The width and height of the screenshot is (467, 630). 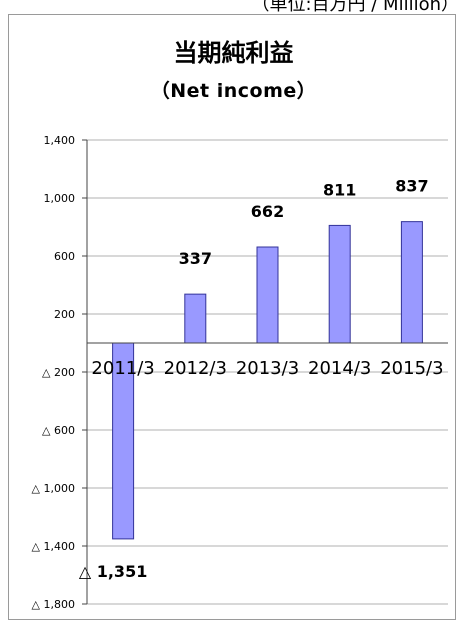 What do you see at coordinates (267, 368) in the screenshot?
I see `category-label: 2013/3` at bounding box center [267, 368].